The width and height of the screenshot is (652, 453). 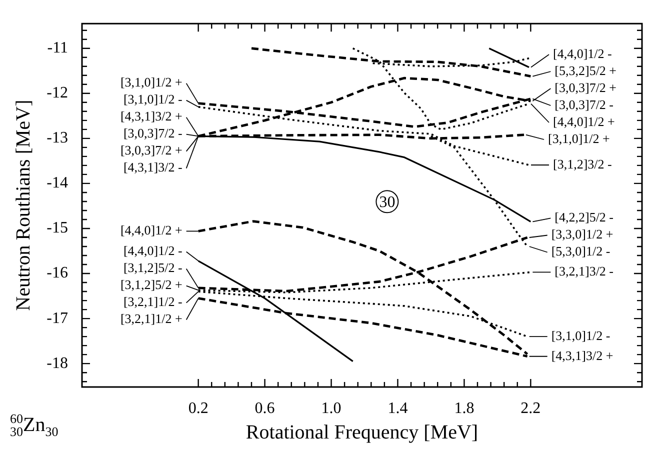 I want to click on annotation: [5,3,0]1/2 -, so click(x=580, y=251).